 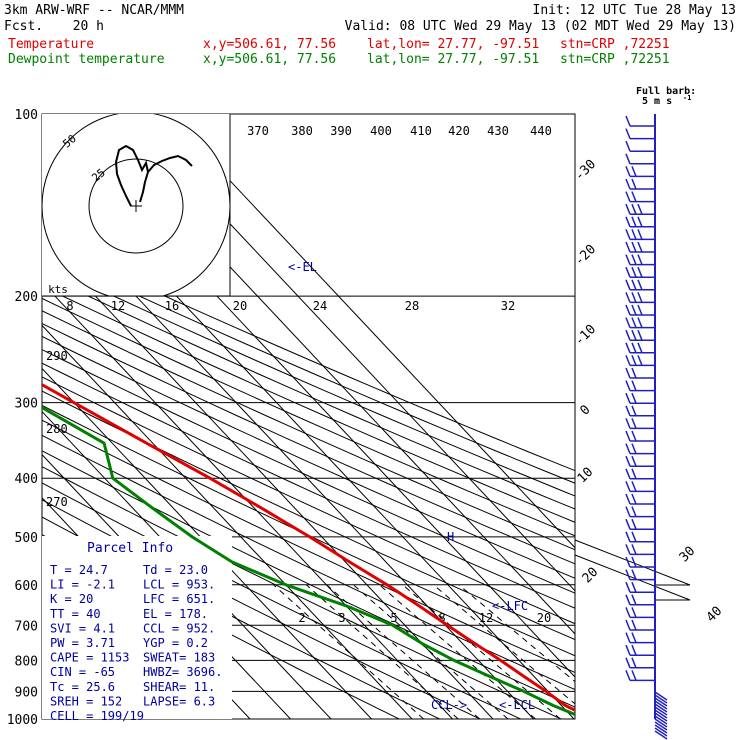 What do you see at coordinates (179, 628) in the screenshot?
I see `parcel-row-right: CCL = 952.` at bounding box center [179, 628].